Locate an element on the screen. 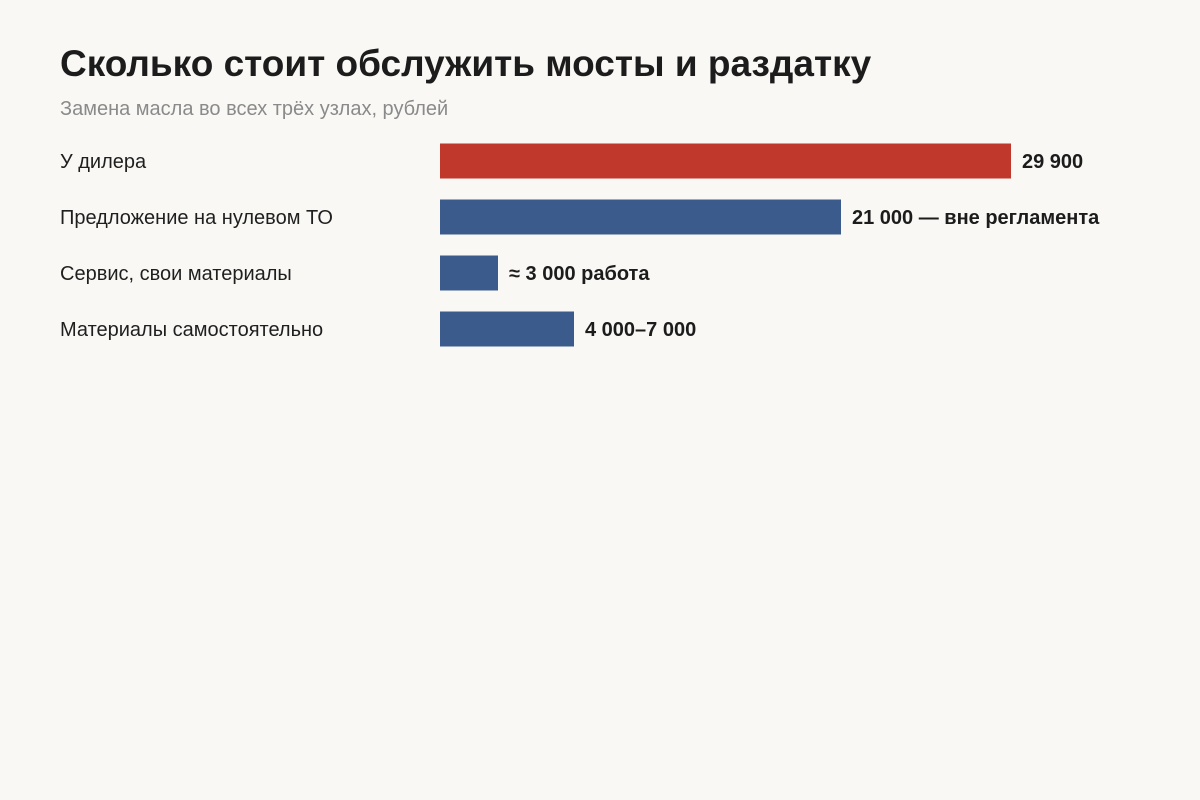 This screenshot has width=1200, height=800. chart-subtitle: Замена масла во всех трёх узлах, рублей is located at coordinates (254, 109).